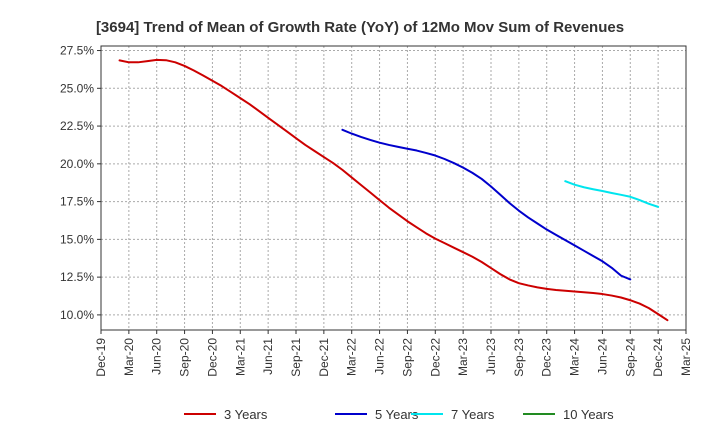  Describe the element at coordinates (129, 357) in the screenshot. I see `x-tick-label: Mar-20` at that location.